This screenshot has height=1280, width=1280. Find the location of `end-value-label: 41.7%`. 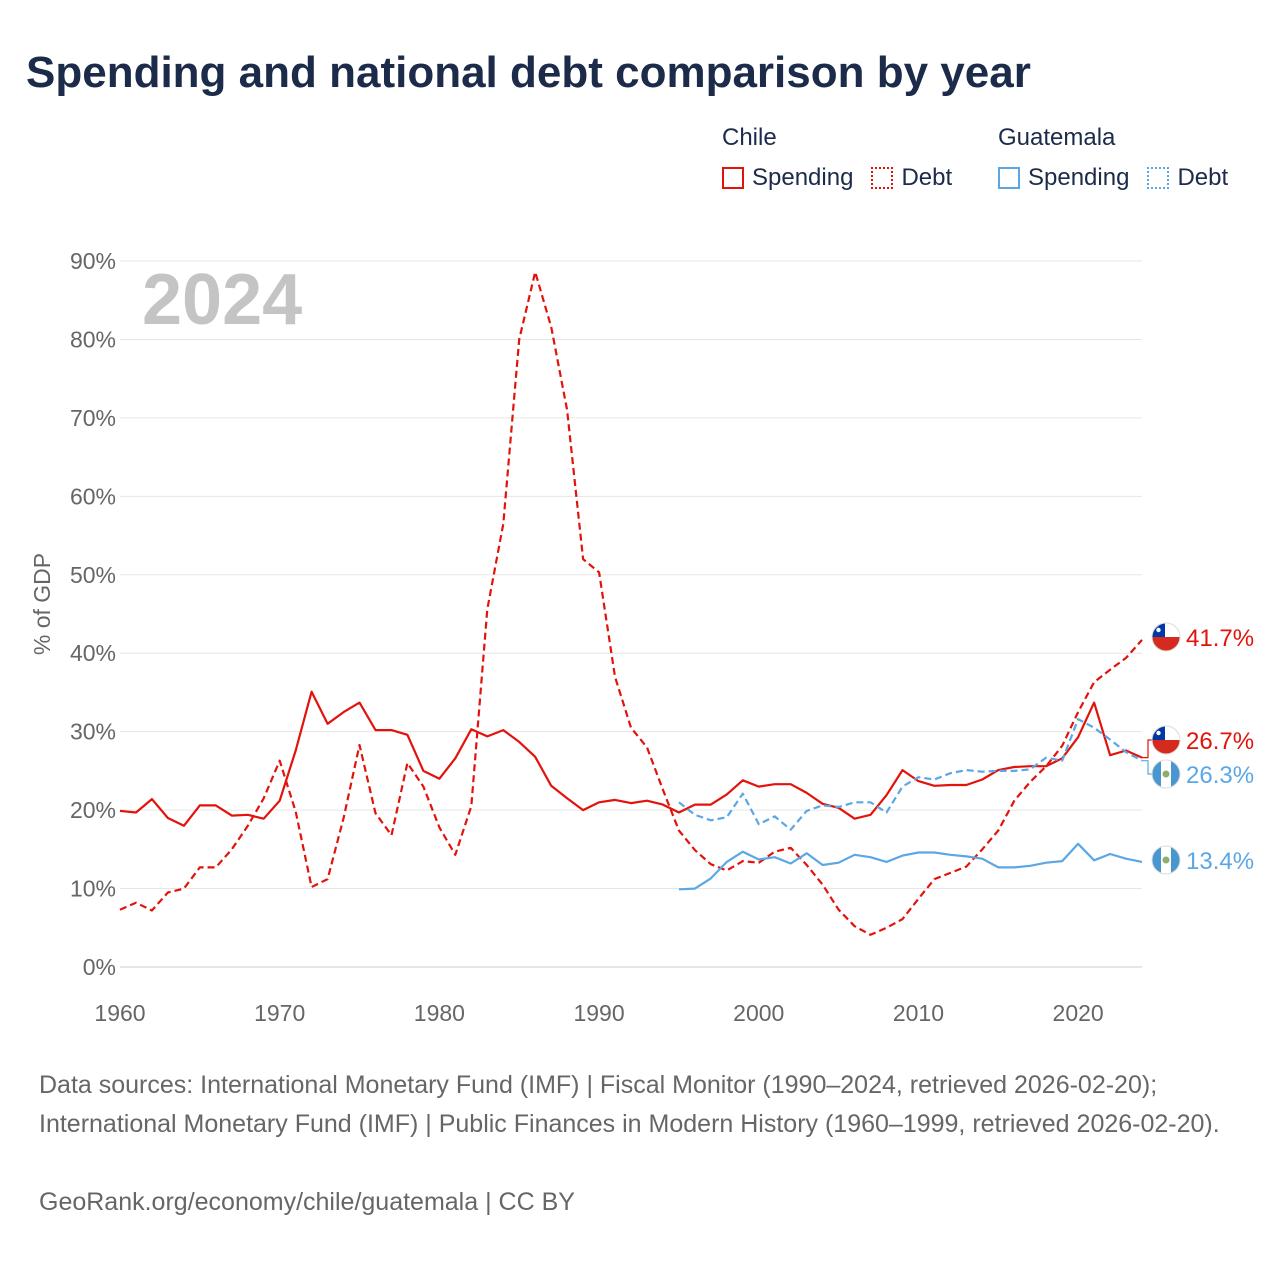

end-value-label: 41.7% is located at coordinates (1220, 638).